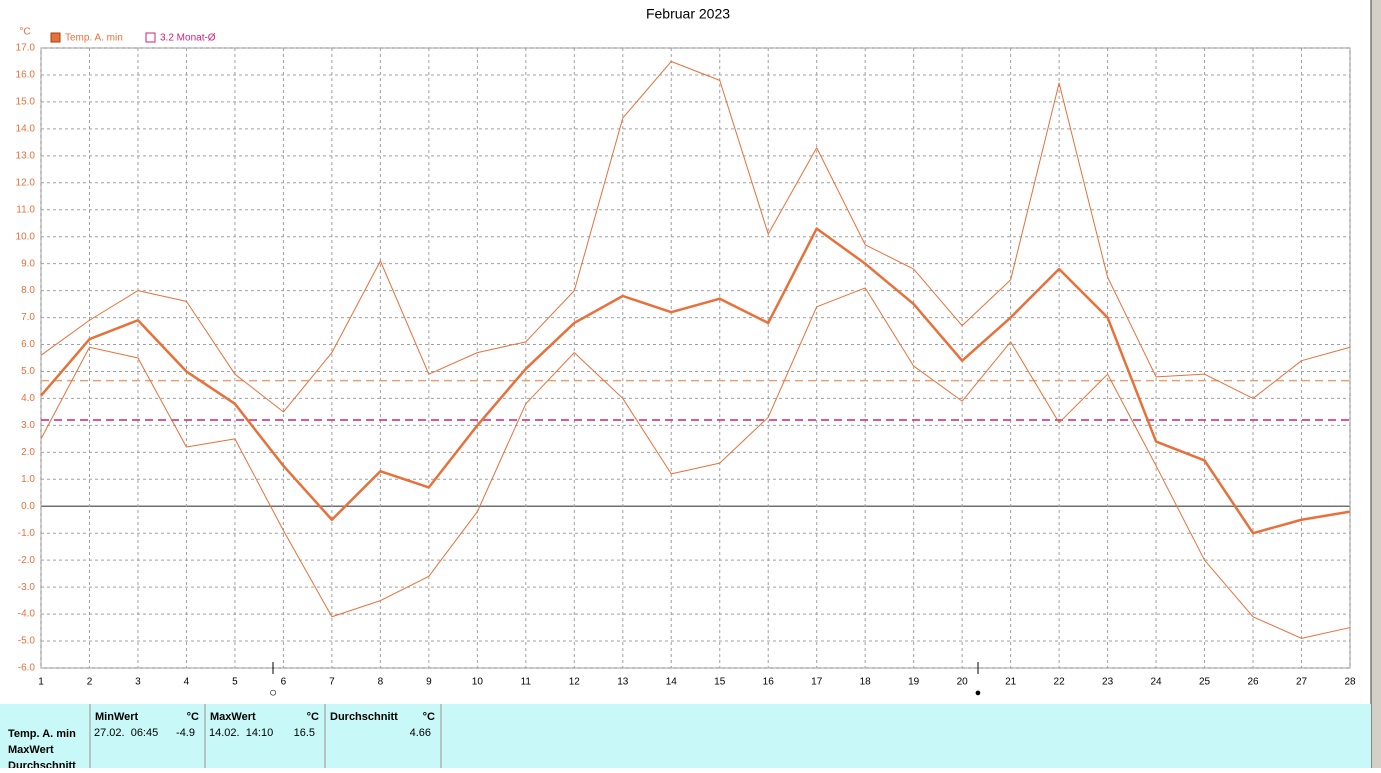 The width and height of the screenshot is (1381, 773). What do you see at coordinates (28, 506) in the screenshot?
I see `y-tick-label: 0.0` at bounding box center [28, 506].